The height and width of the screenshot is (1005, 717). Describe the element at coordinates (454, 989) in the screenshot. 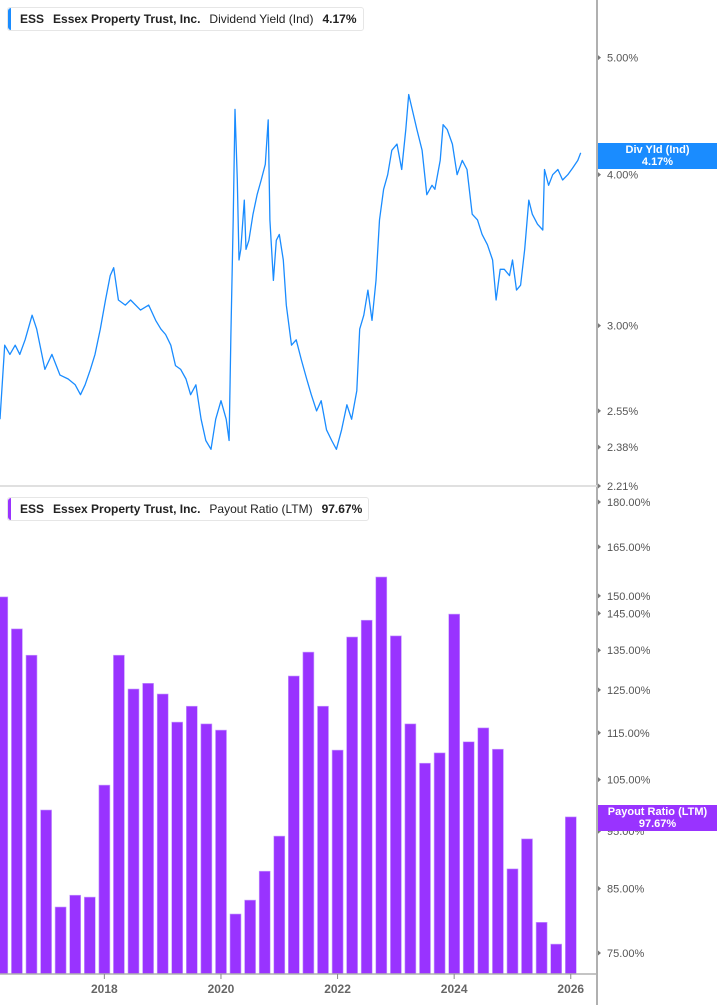

I see `x-tick-label: 2024` at that location.